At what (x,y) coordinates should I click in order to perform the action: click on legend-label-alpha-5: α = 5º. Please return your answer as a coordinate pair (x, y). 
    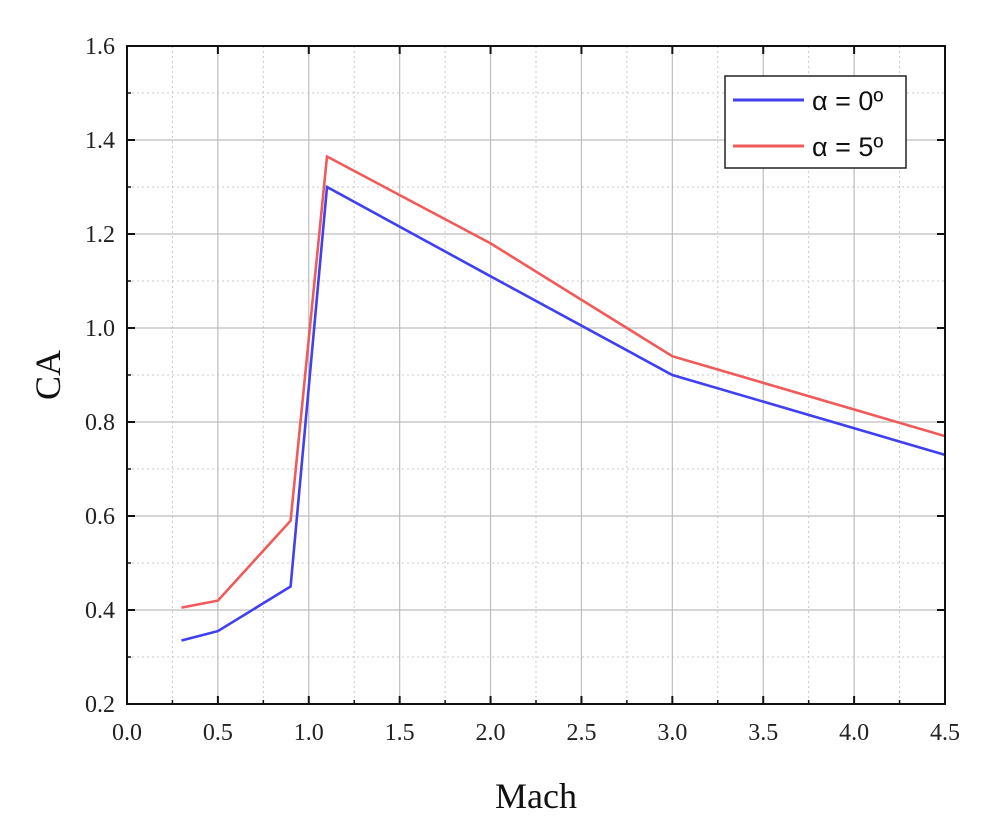
    Looking at the image, I should click on (847, 147).